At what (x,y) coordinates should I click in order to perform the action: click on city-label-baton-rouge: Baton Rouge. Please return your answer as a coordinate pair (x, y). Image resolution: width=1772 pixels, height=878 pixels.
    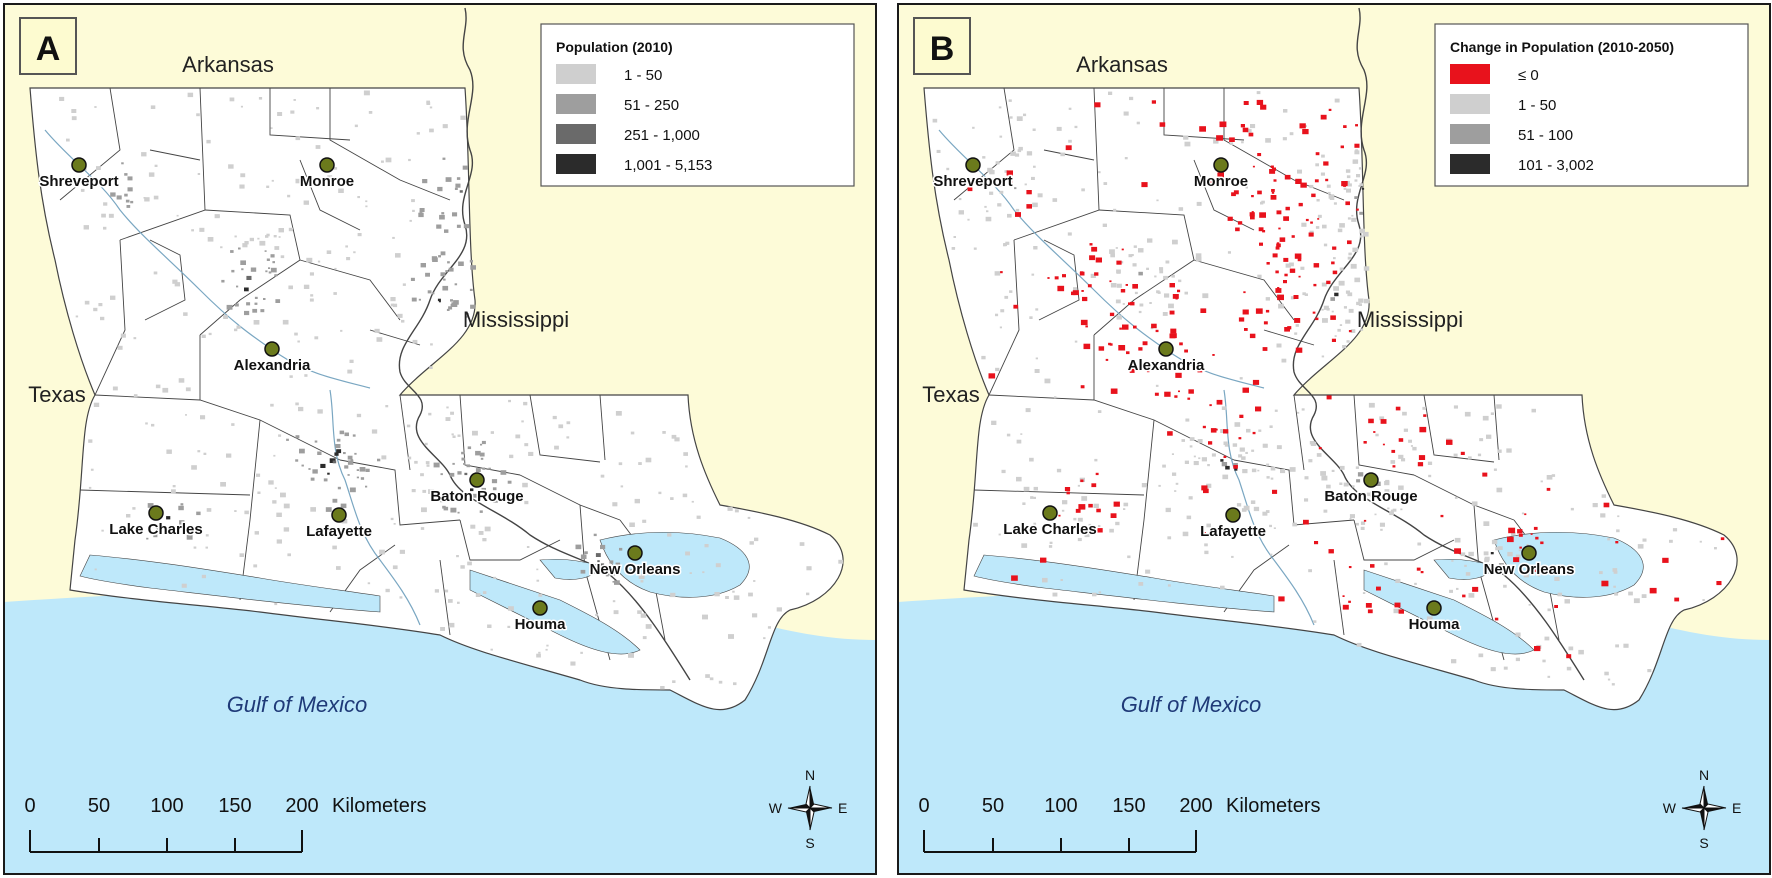
    Looking at the image, I should click on (476, 496).